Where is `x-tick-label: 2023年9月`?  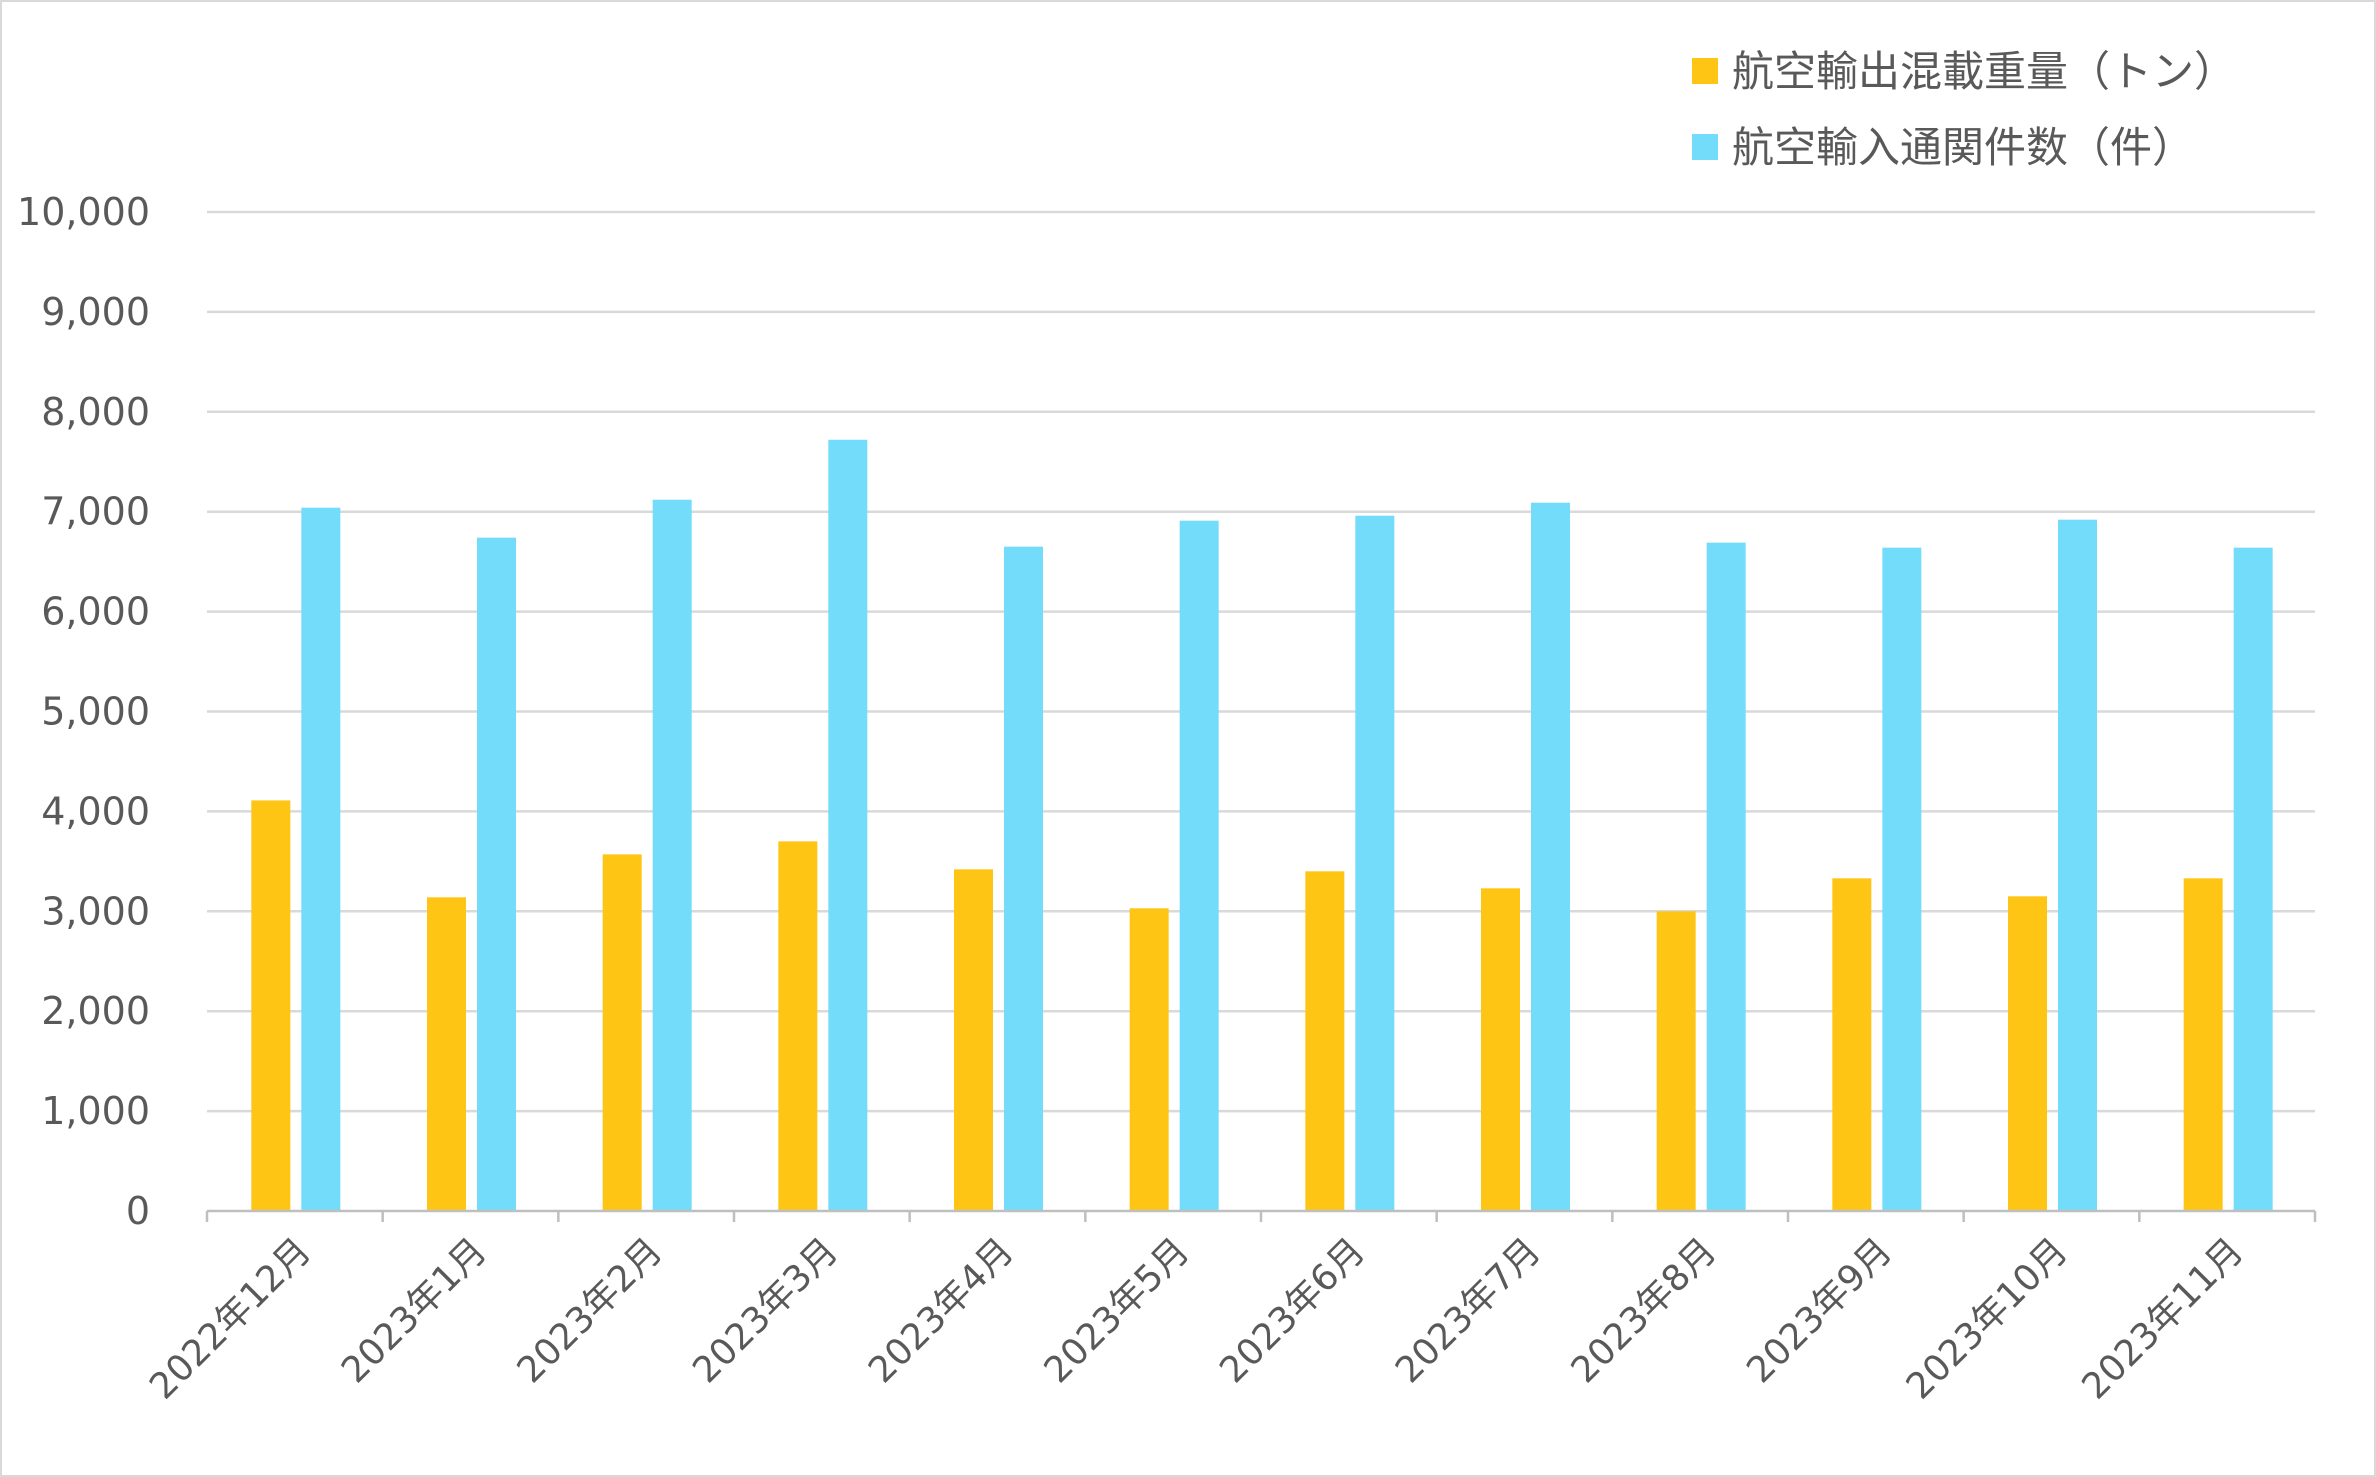
x-tick-label: 2023年9月 is located at coordinates (1819, 1310).